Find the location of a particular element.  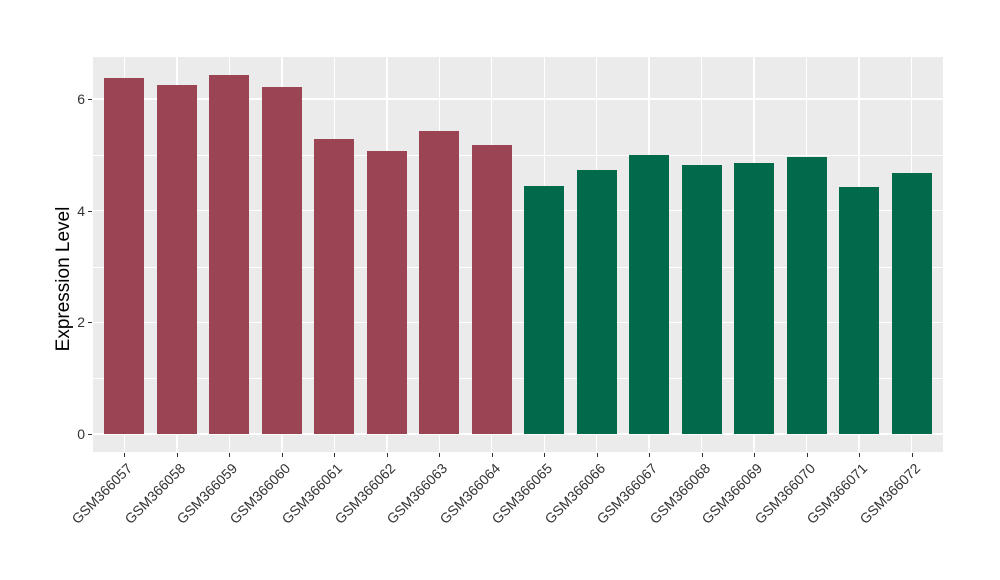

bar-GSM366068 is located at coordinates (701, 299).